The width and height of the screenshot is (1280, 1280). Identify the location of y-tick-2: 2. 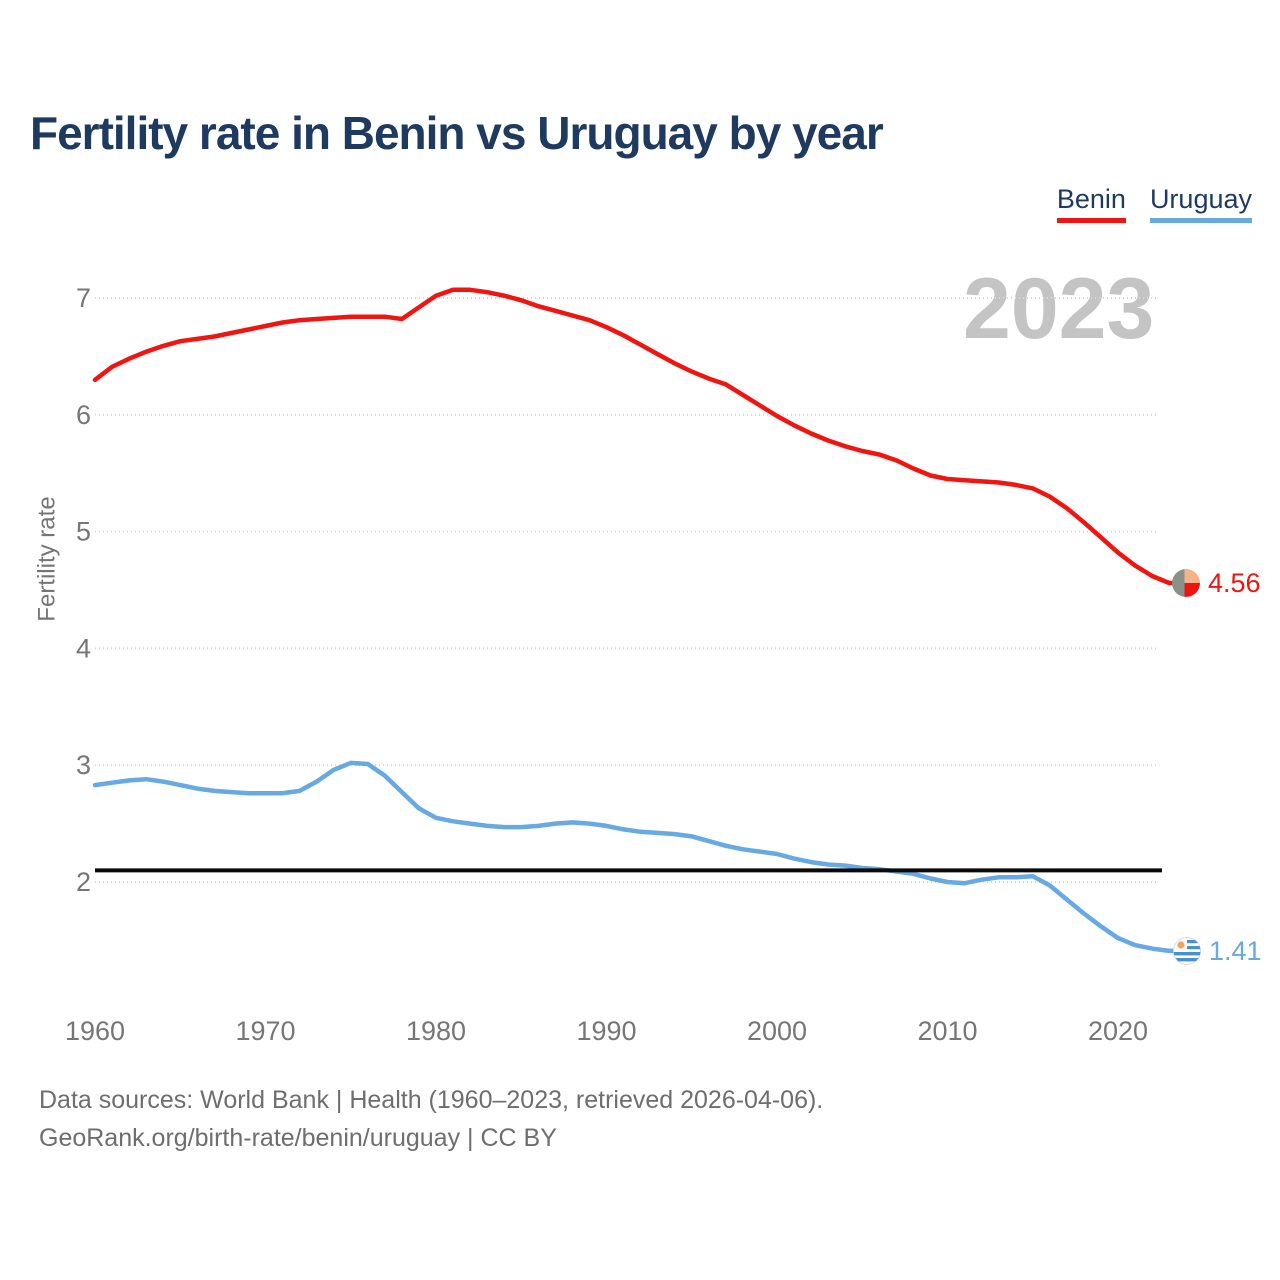
(83, 882).